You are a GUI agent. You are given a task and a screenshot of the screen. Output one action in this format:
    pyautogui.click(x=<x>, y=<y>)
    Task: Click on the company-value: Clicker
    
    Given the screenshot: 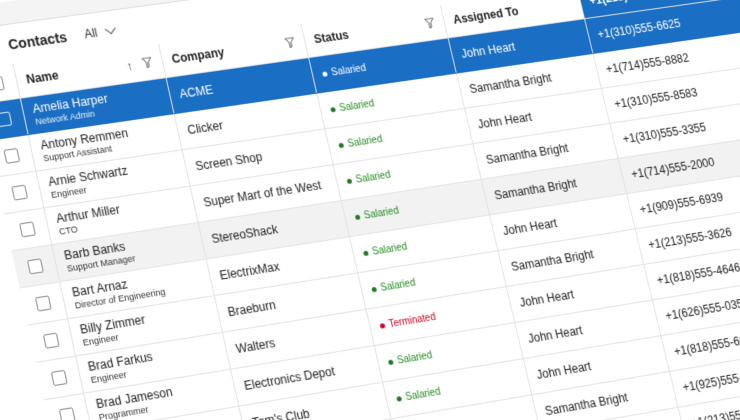 What is the action you would take?
    pyautogui.click(x=205, y=128)
    